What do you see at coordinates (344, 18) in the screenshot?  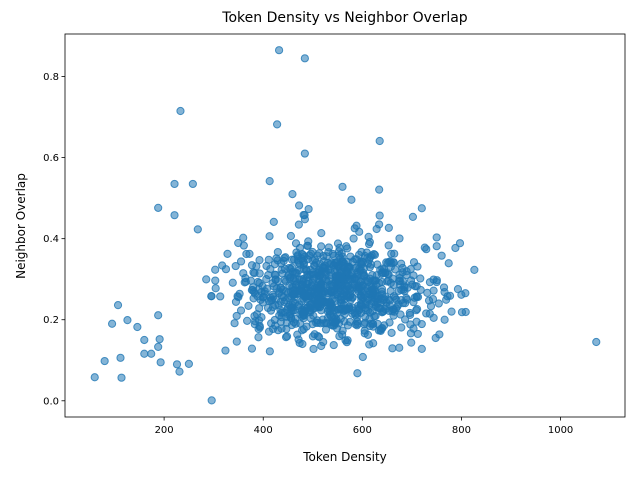 I see `chart-title: Token Density vs Neighbor Overlap` at bounding box center [344, 18].